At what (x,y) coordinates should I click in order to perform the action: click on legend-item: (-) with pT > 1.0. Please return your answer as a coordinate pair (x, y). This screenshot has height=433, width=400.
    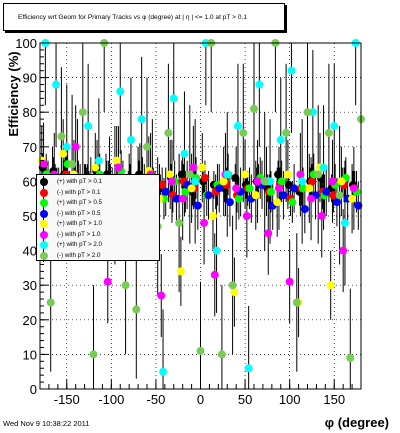
    Looking at the image, I should click on (99, 234).